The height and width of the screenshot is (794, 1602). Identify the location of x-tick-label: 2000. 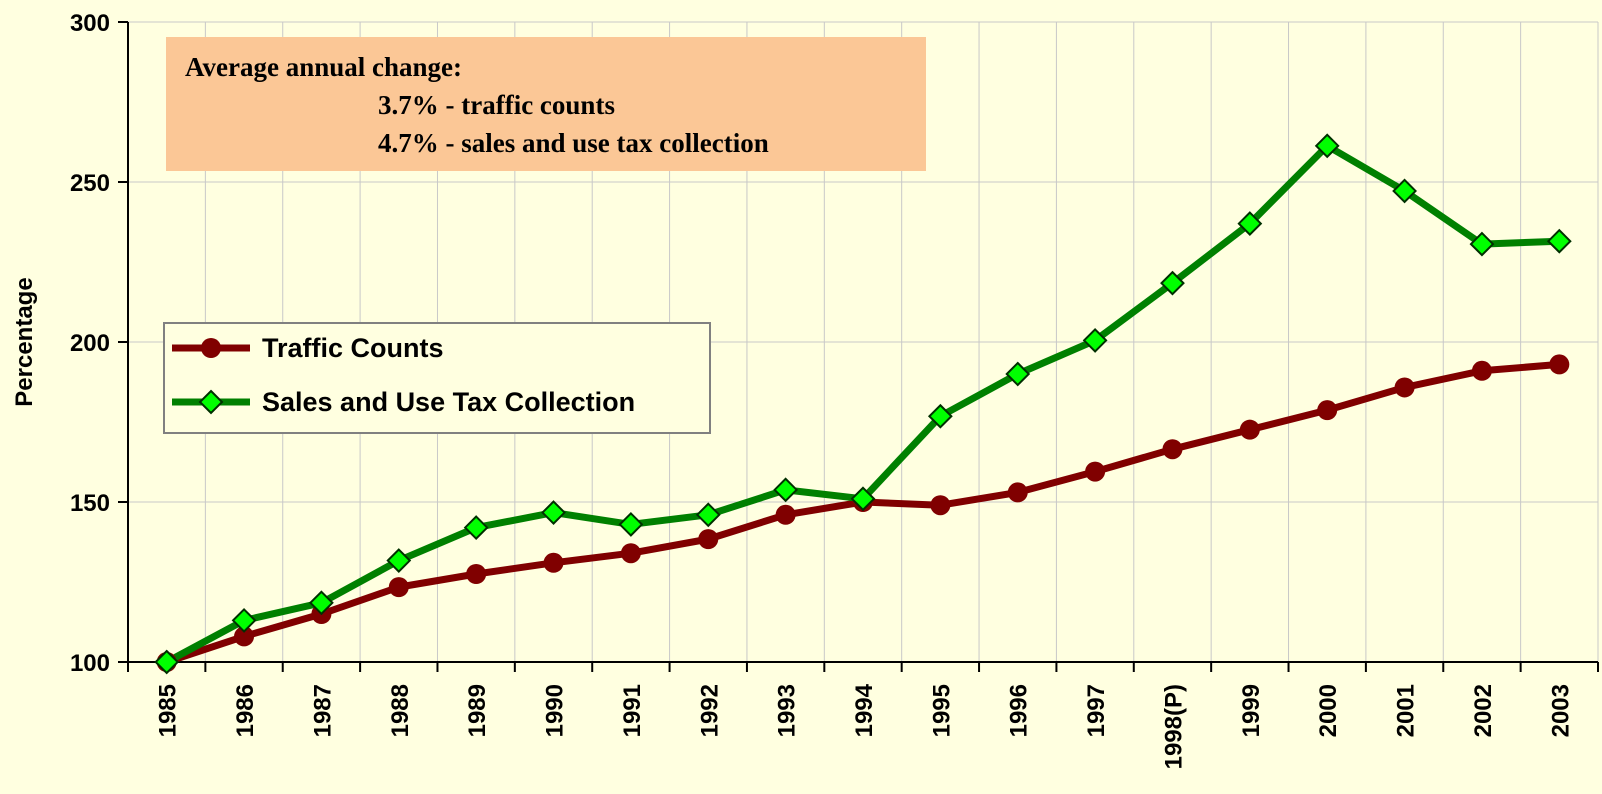
(1328, 710).